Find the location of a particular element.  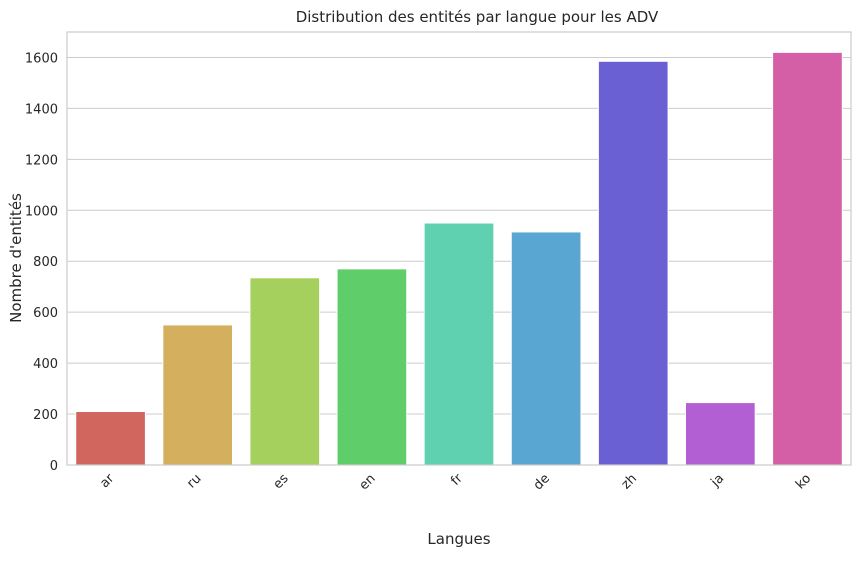

y-tick-label: 1200 is located at coordinates (41, 160).